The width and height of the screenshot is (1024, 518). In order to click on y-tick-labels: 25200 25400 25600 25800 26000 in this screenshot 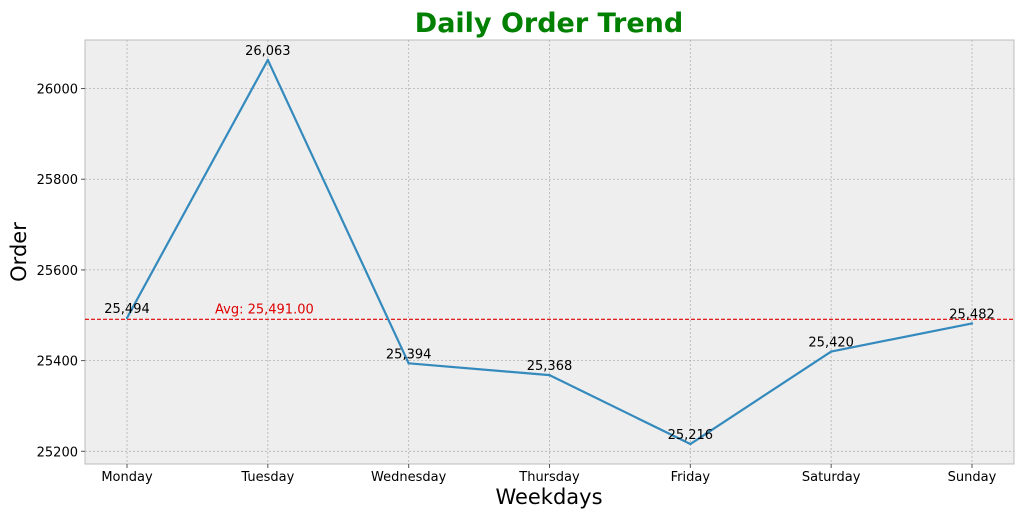, I will do `click(61, 271)`.